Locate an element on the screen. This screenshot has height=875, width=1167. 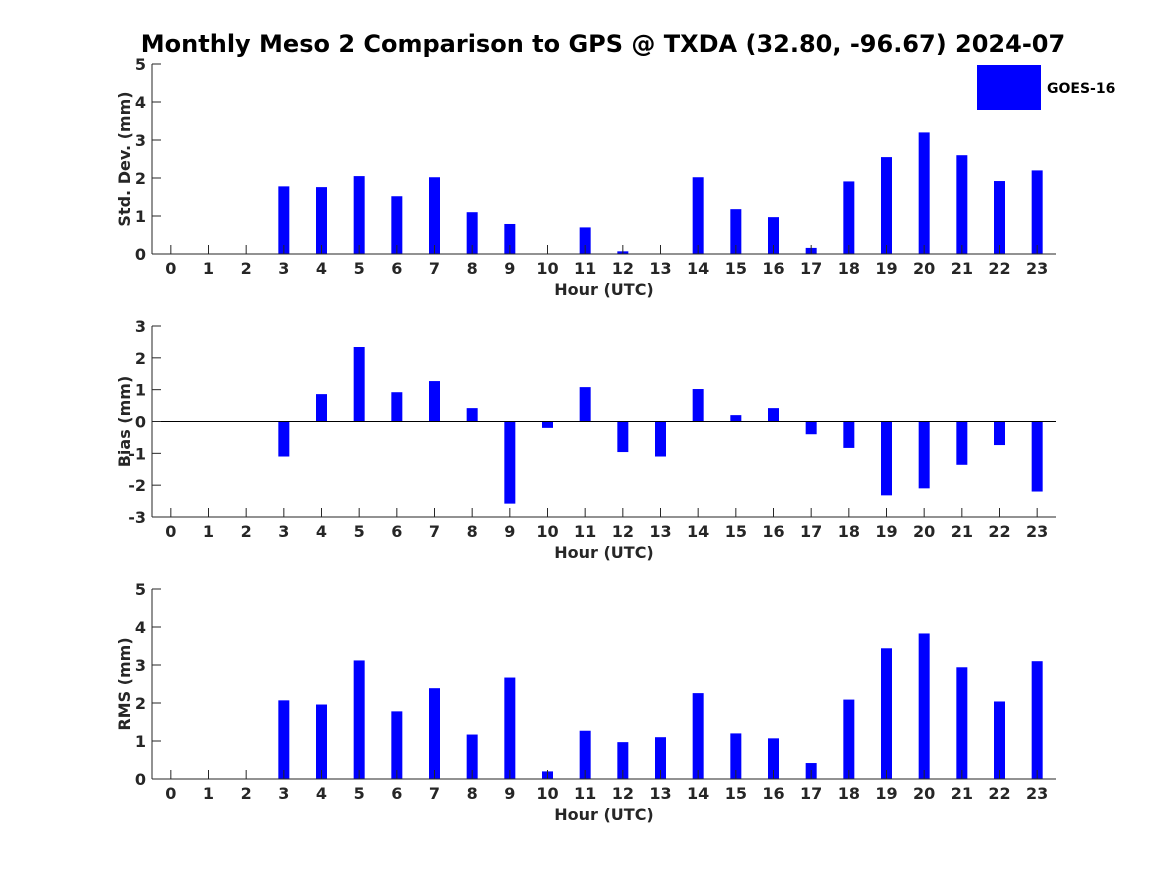
std-dev-x-tick-label: 4 is located at coordinates (321, 268).